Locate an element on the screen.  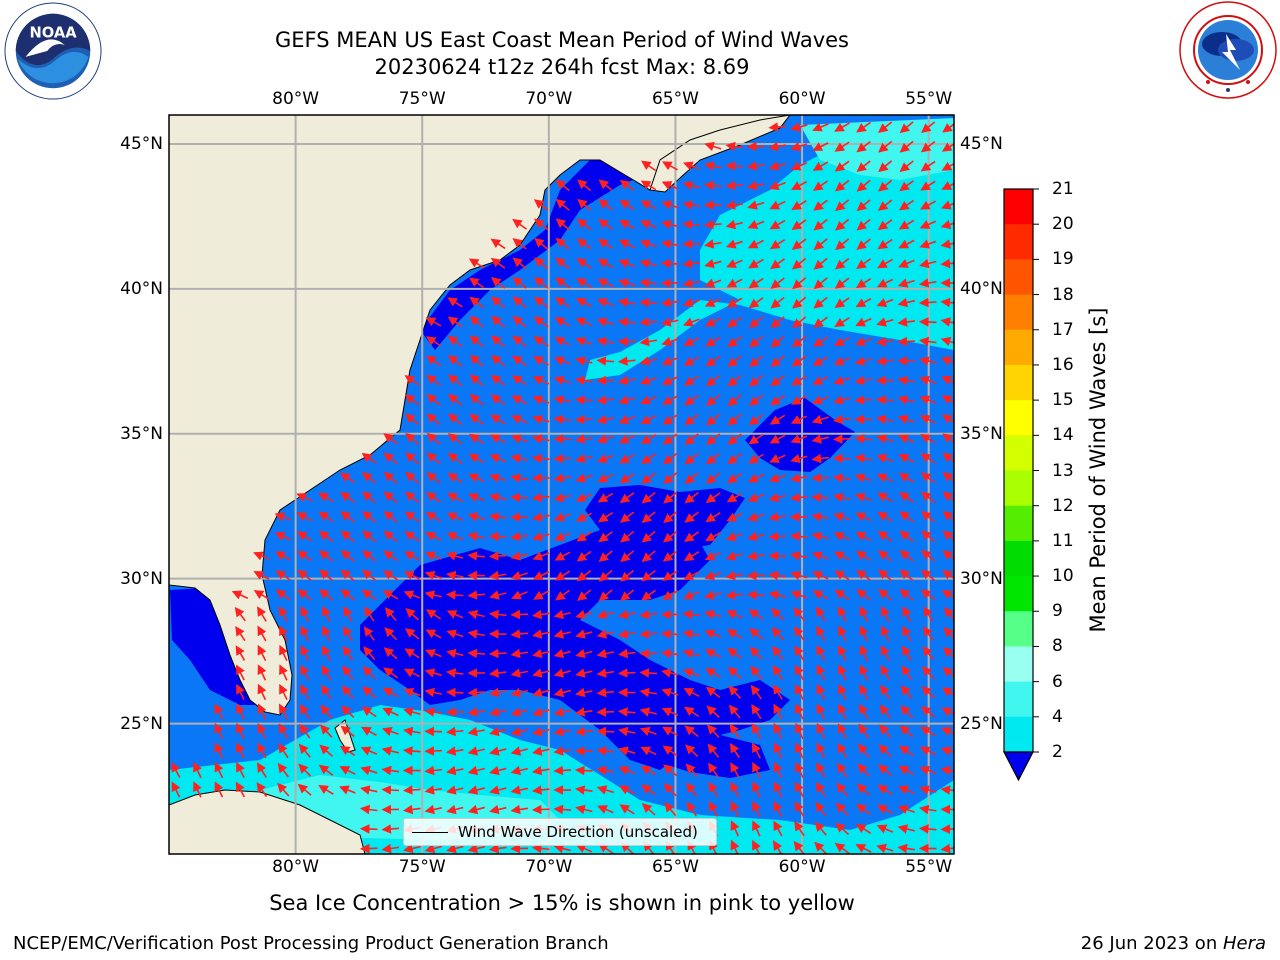
colorbar-tick-label: 18 is located at coordinates (1063, 294).